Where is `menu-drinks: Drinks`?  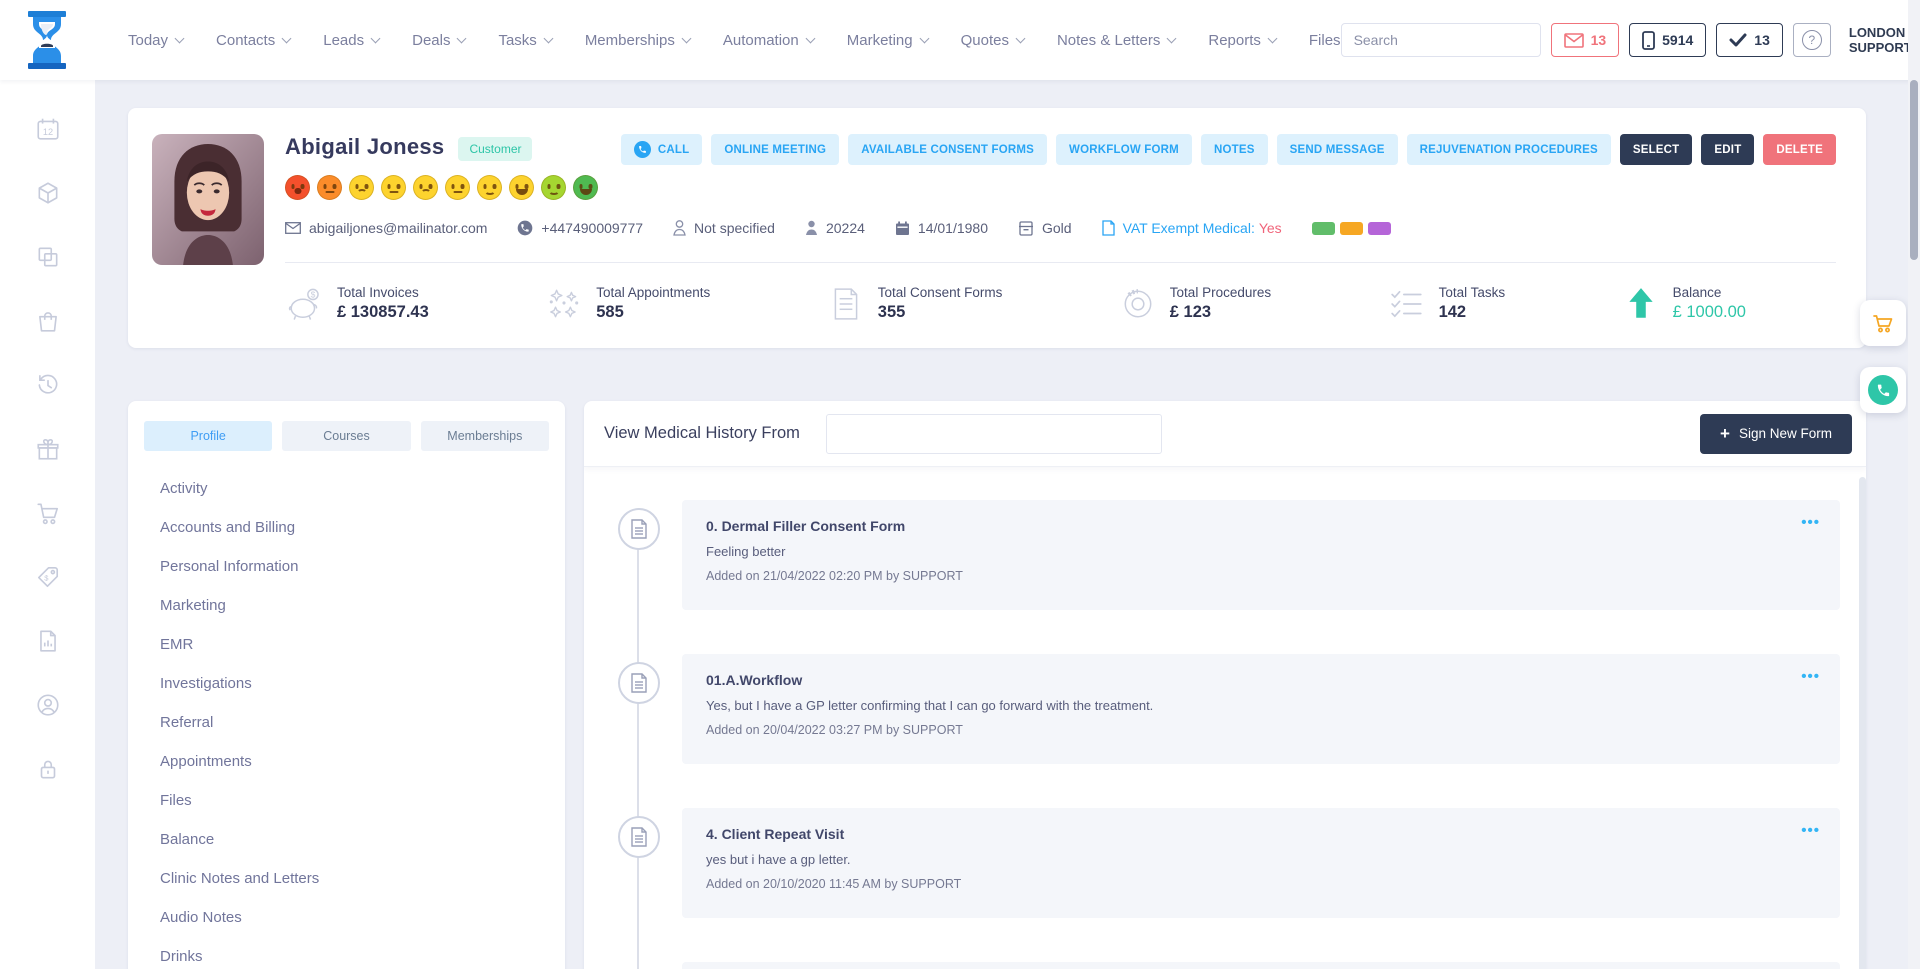
menu-drinks: Drinks is located at coordinates (181, 956).